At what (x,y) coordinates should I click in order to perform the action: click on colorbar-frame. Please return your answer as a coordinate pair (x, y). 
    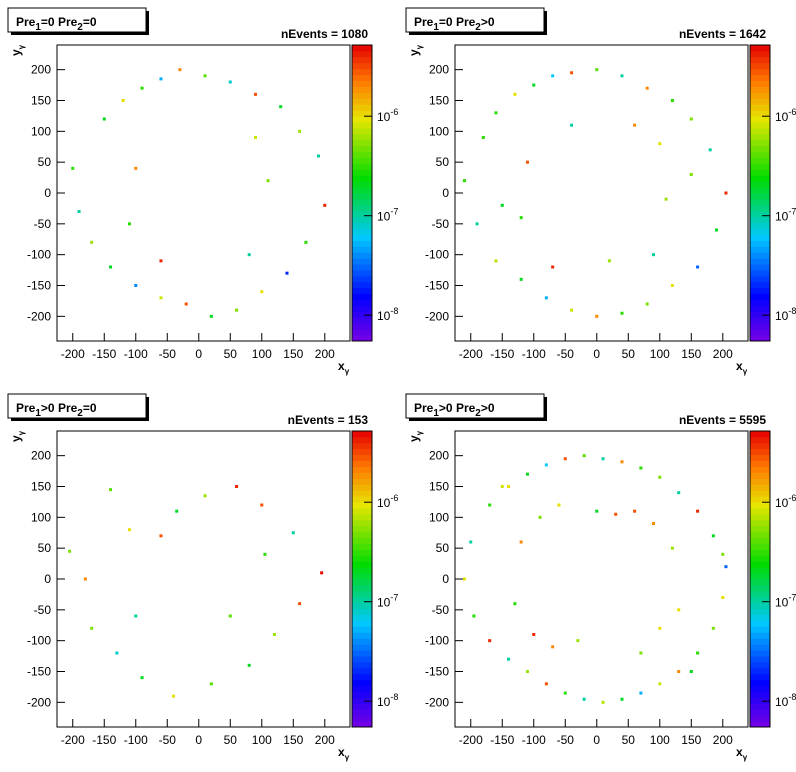
    Looking at the image, I should click on (362, 193).